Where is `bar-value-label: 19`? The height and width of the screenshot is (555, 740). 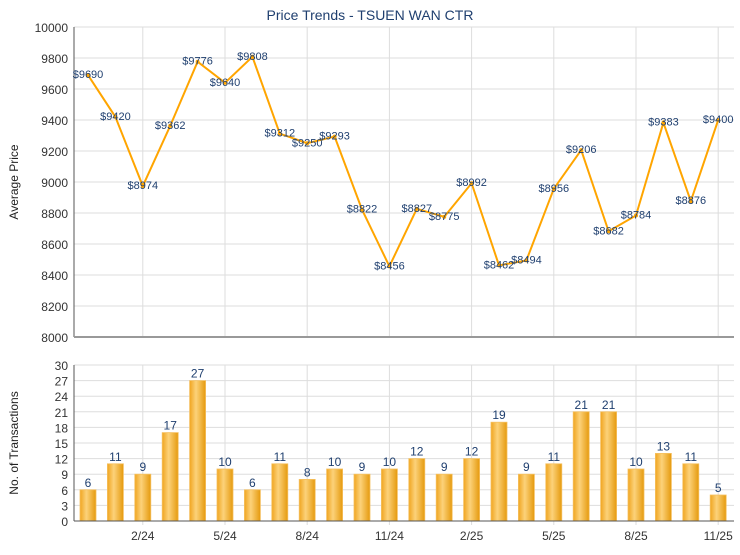
bar-value-label: 19 is located at coordinates (499, 415).